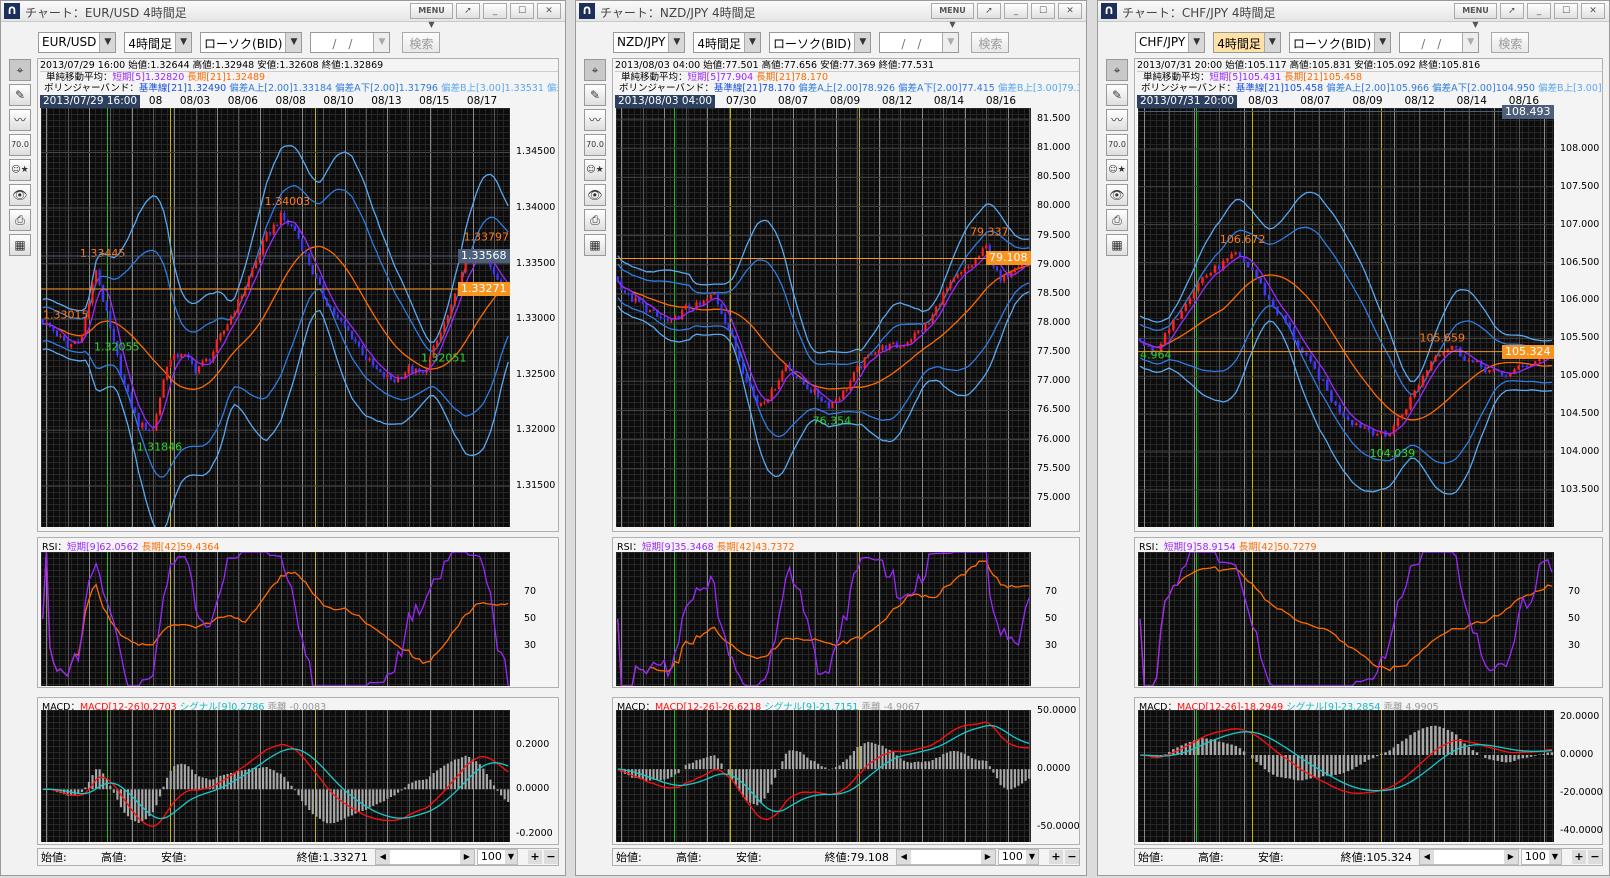 This screenshot has height=878, width=1610. I want to click on title-bar: ∩ チャート：EUR/USD 4時間足 MENU ▼ ➚ _ ☐ ✕, so click(283, 15).